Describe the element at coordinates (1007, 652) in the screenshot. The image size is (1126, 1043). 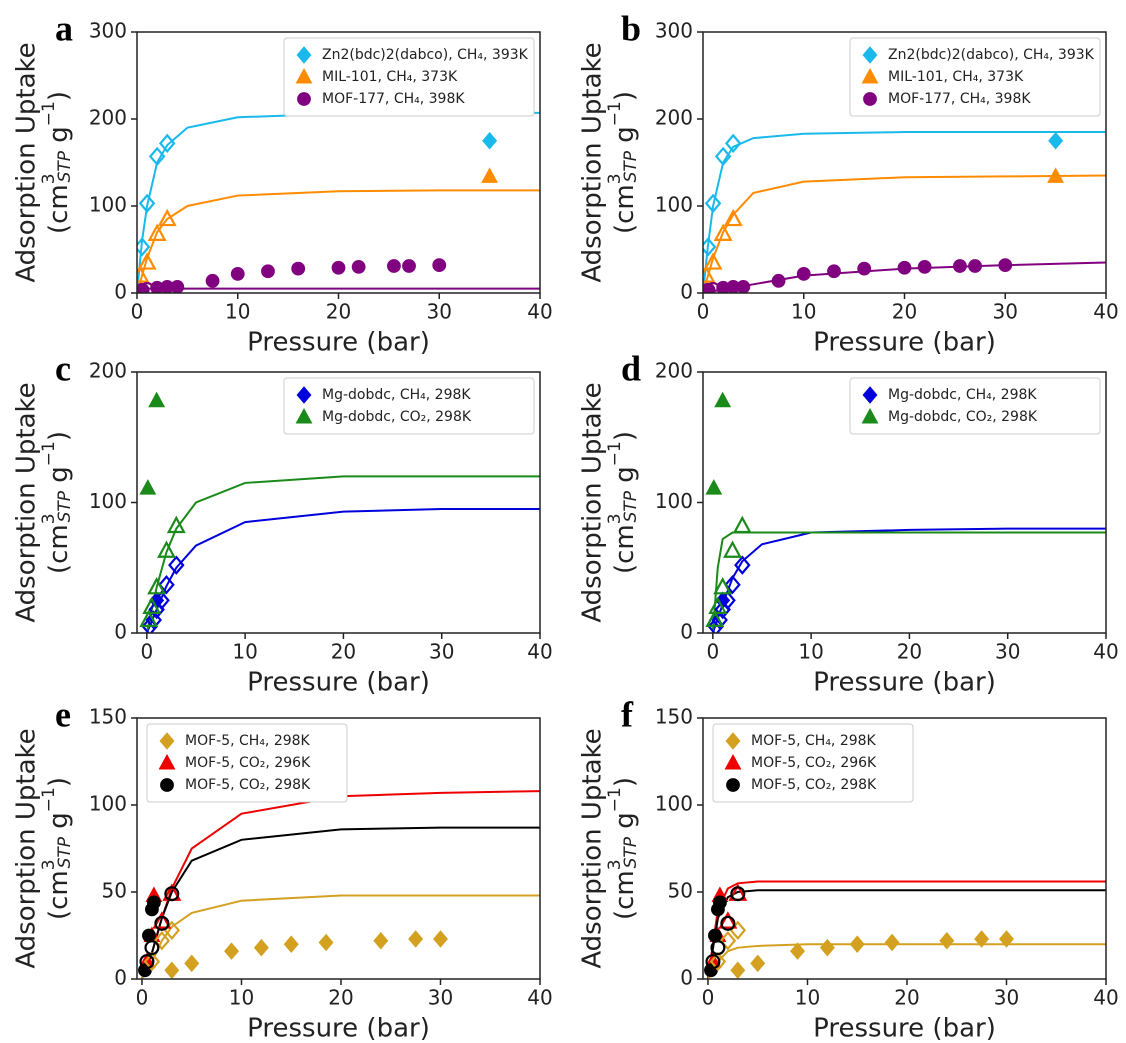
I see `x-tick-label: 30` at that location.